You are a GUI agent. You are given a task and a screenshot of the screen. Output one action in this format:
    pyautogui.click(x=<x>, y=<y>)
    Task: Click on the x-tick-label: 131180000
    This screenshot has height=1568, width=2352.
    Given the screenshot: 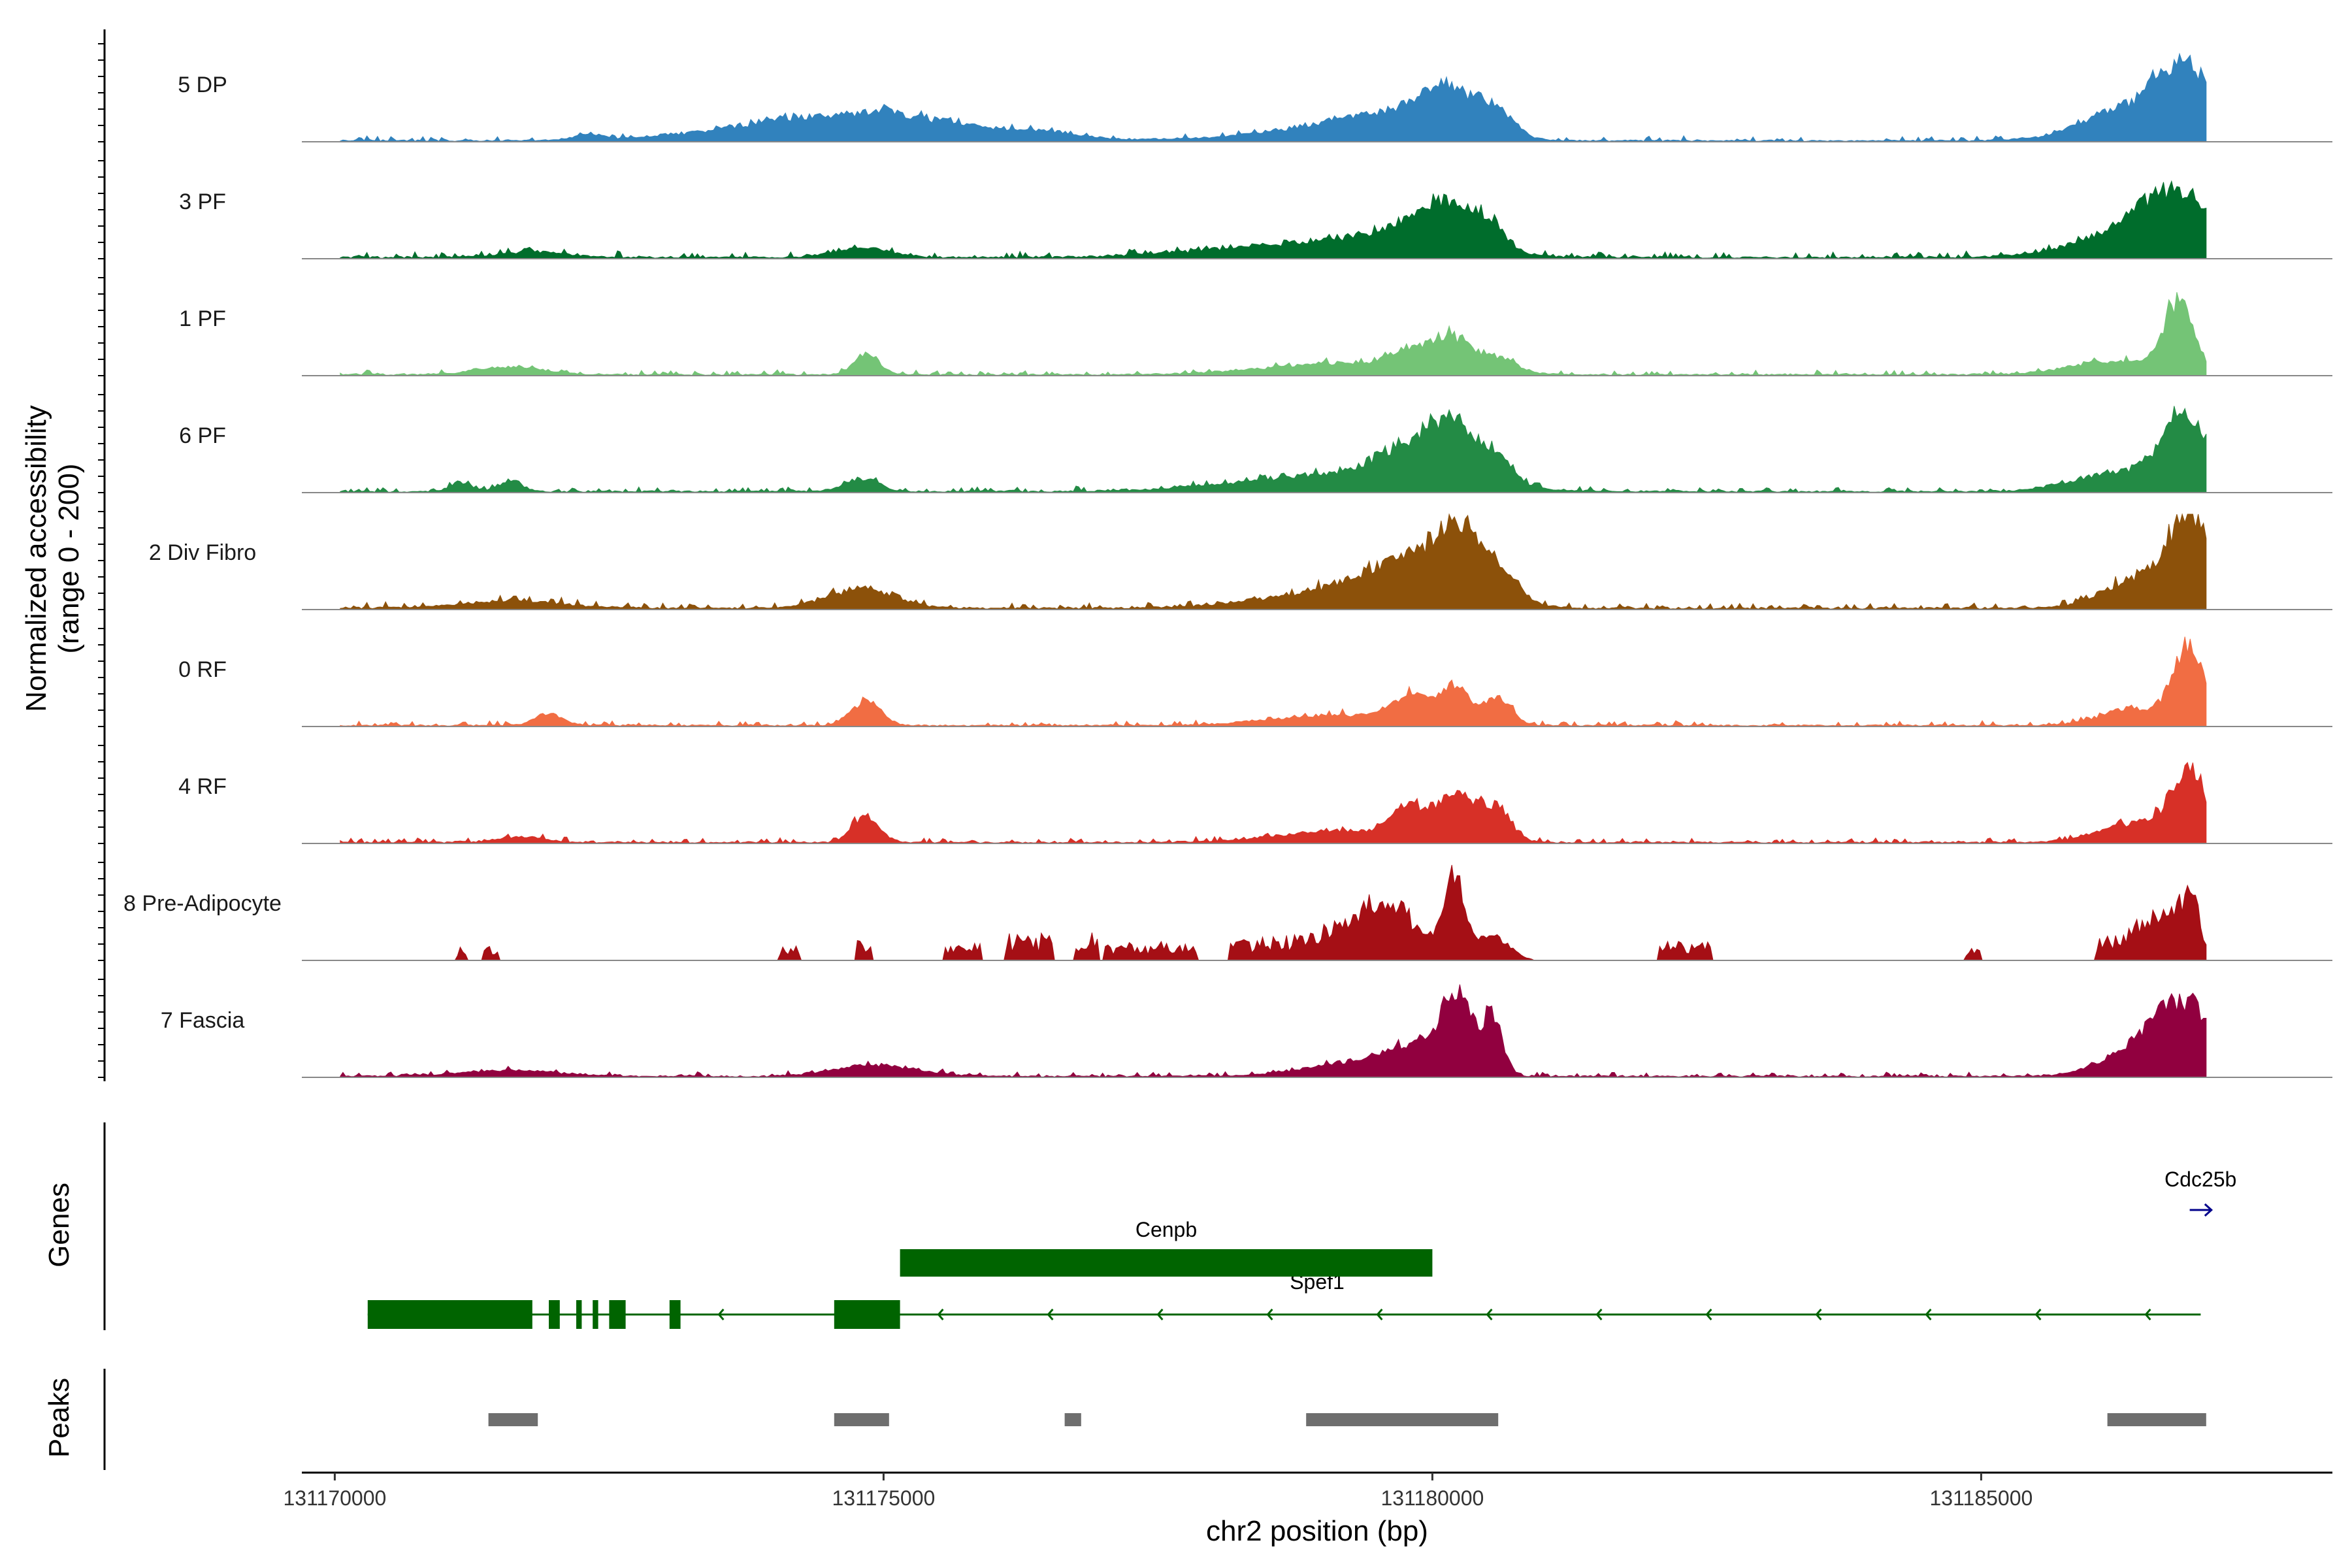 What is the action you would take?
    pyautogui.click(x=1432, y=1498)
    